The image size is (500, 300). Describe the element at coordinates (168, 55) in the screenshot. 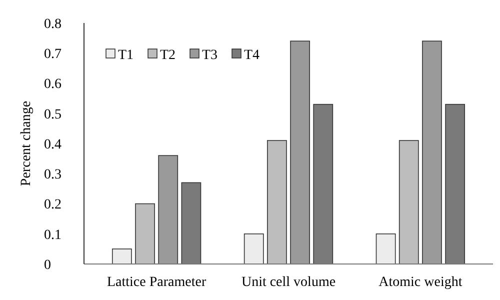

I see `legend-label: T2` at that location.